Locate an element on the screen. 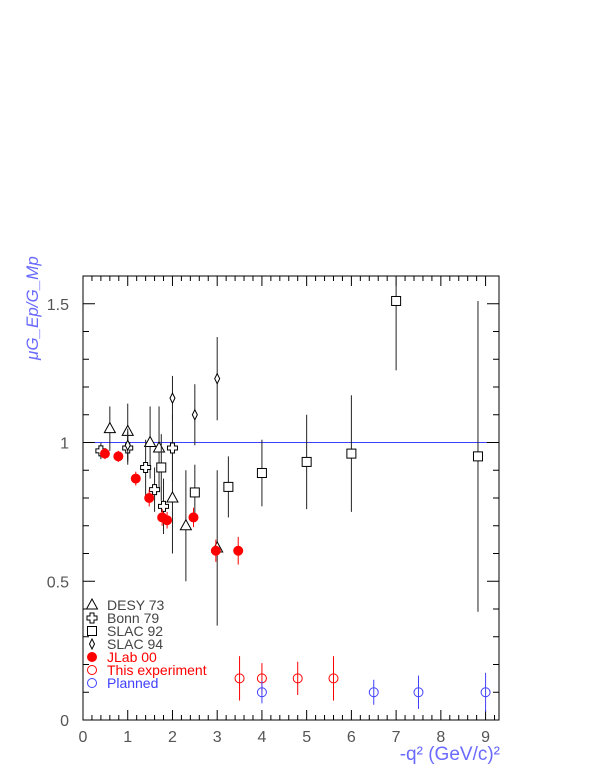 Image resolution: width=599 pixels, height=781 pixels. y-axis-label: μG_Ep/G_Mp is located at coordinates (32, 308).